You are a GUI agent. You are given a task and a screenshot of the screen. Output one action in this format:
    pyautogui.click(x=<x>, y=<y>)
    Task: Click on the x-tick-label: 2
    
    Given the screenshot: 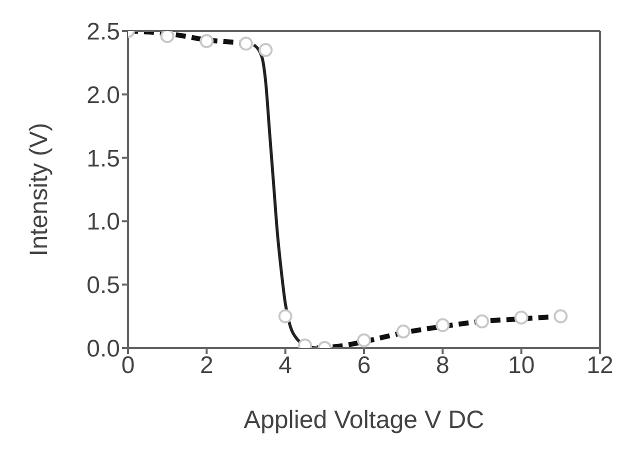 What is the action you would take?
    pyautogui.click(x=207, y=366)
    